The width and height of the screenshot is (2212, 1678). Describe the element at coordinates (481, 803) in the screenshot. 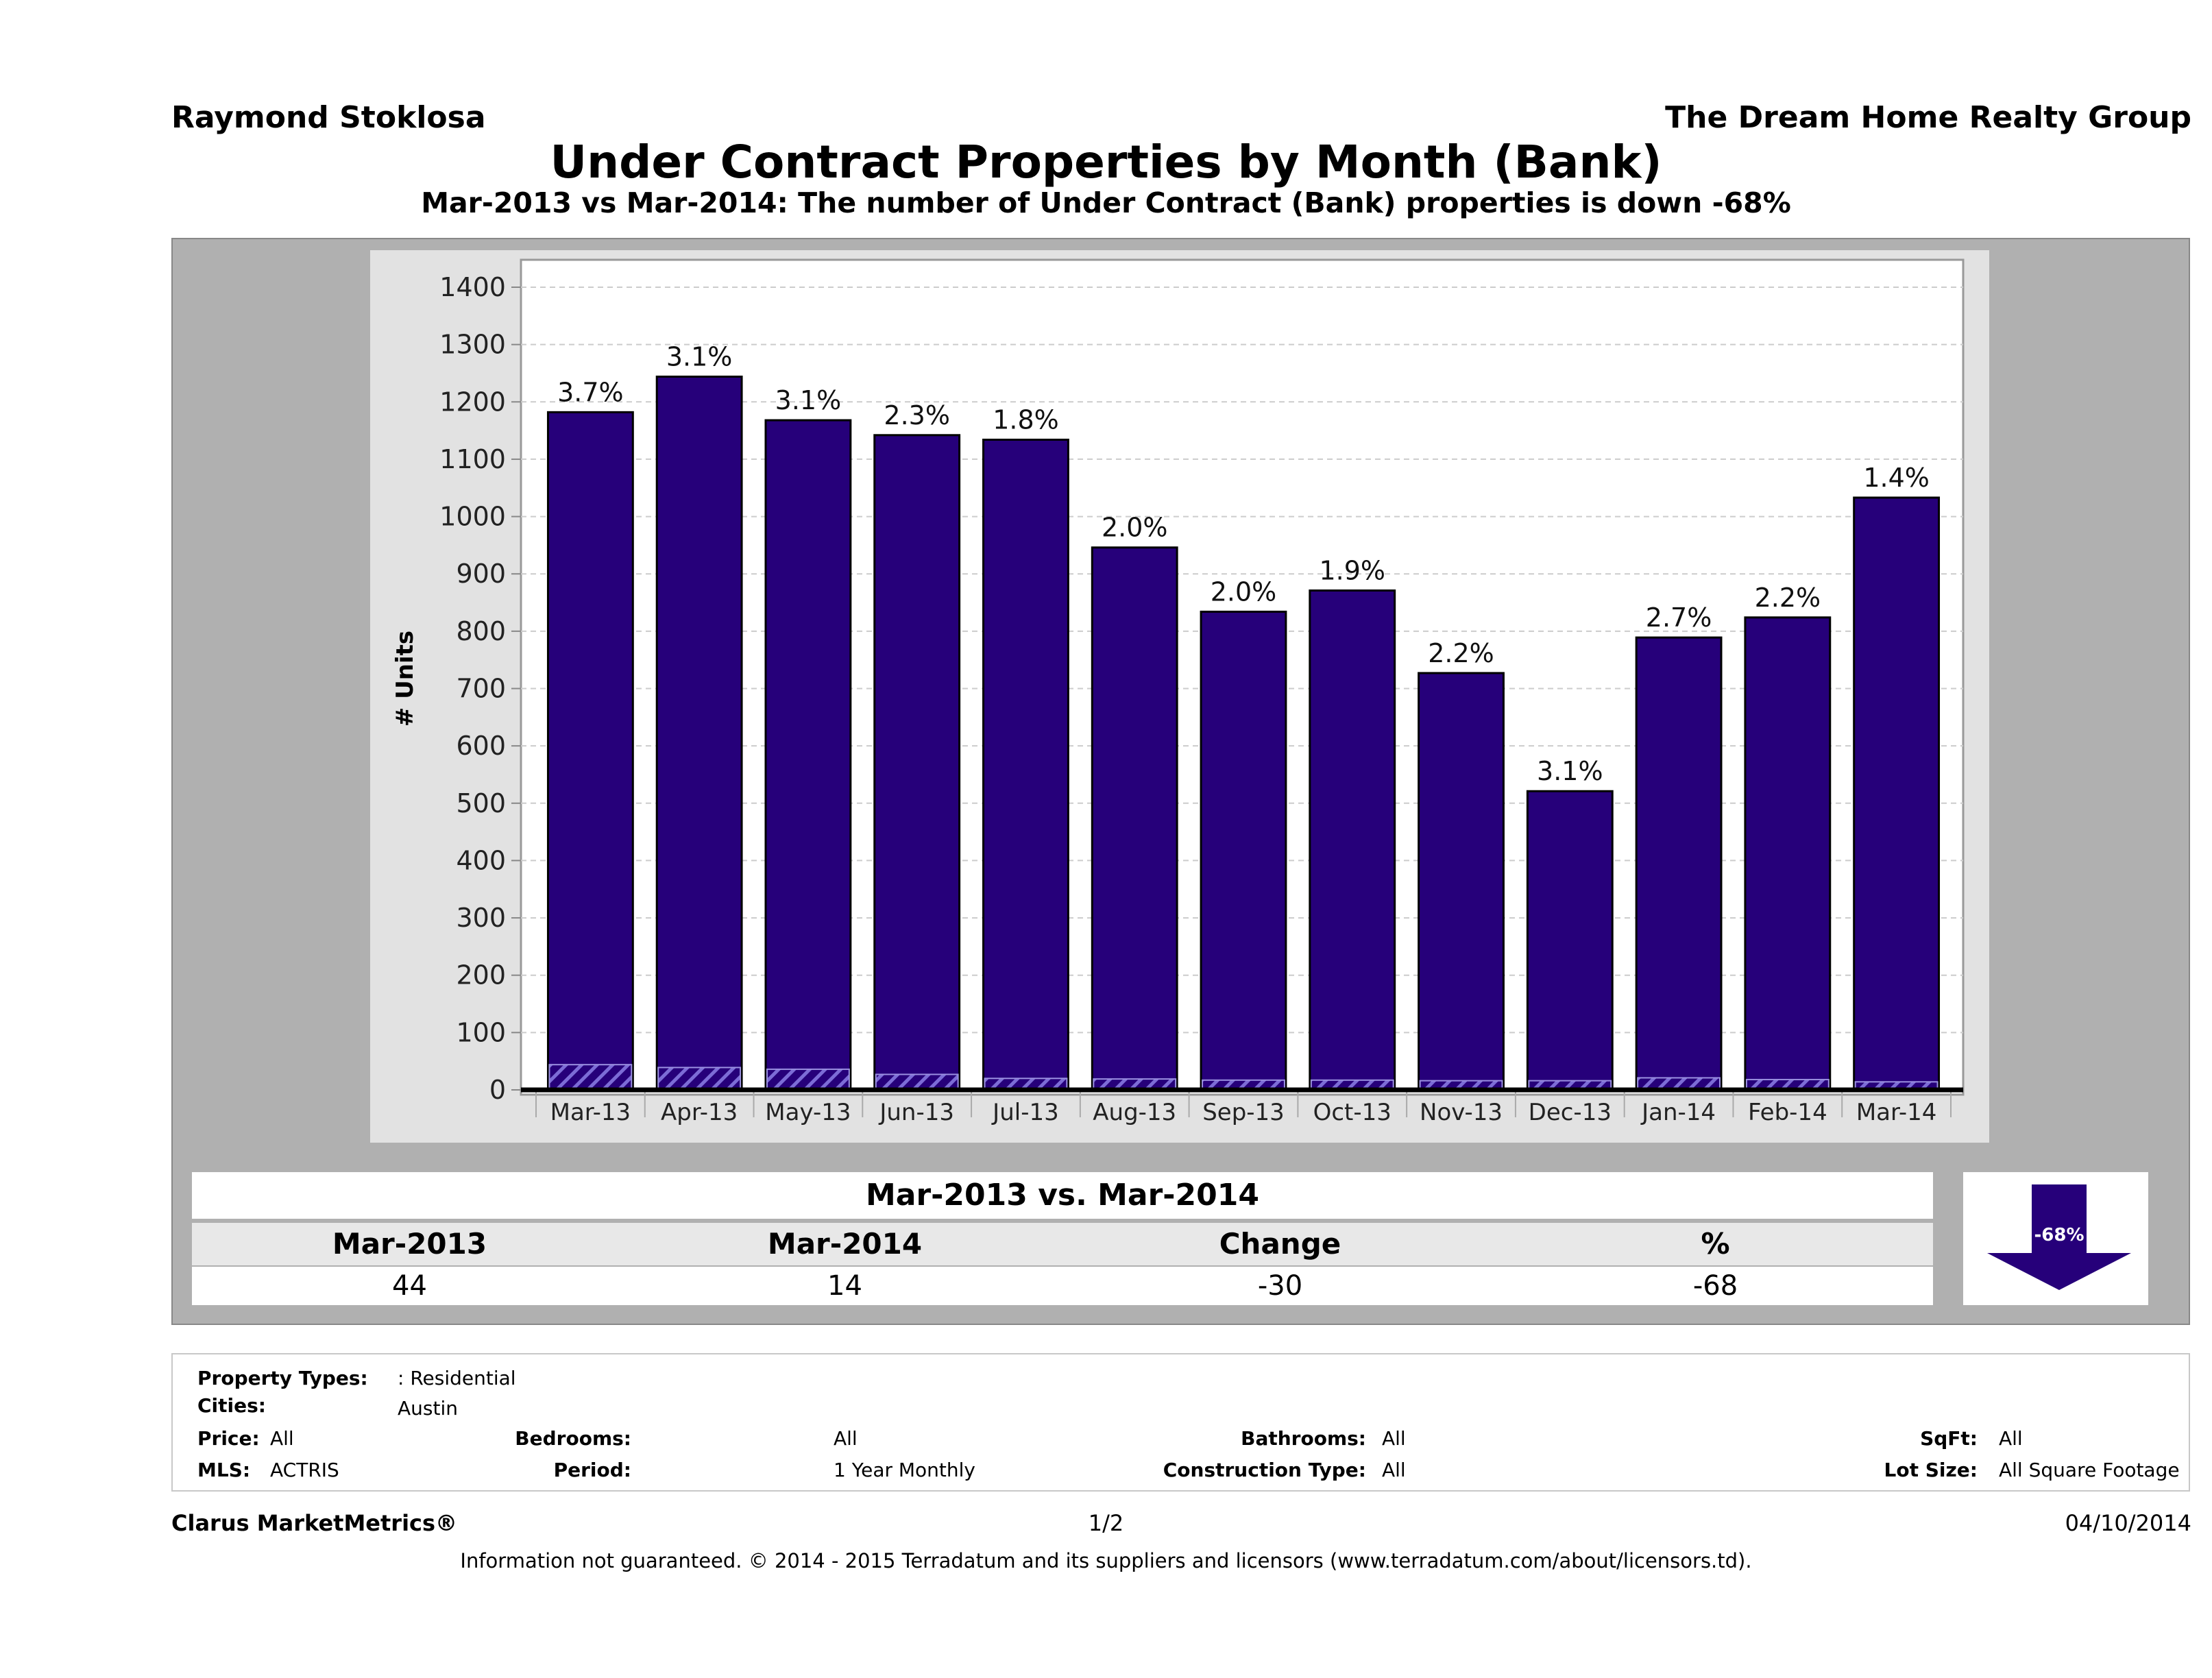

I see `y-tick-label: 500` at that location.